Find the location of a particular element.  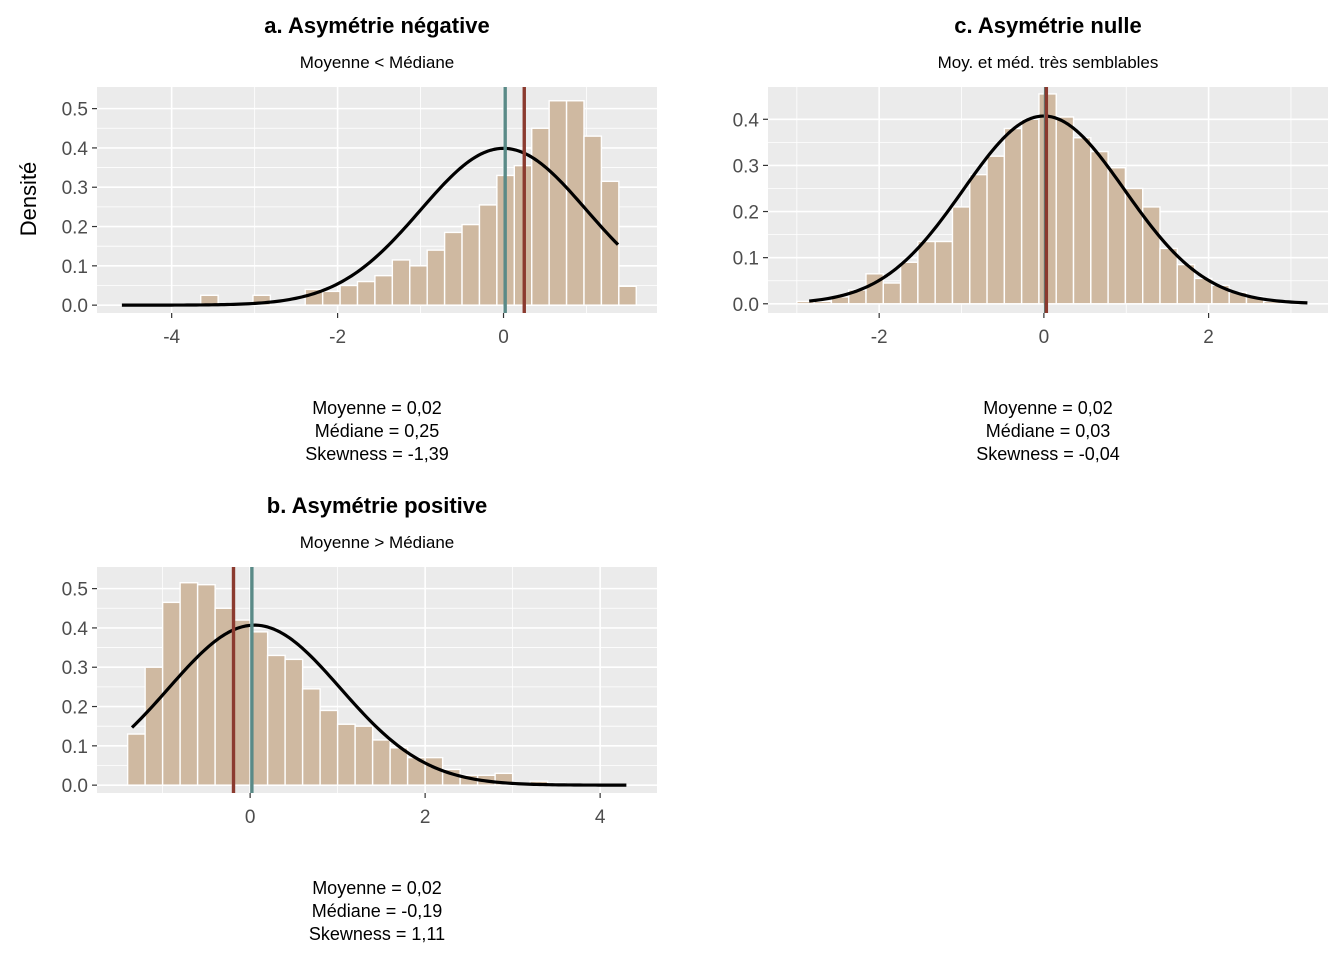

panel-a-x-tick-label: -4 is located at coordinates (171, 337).